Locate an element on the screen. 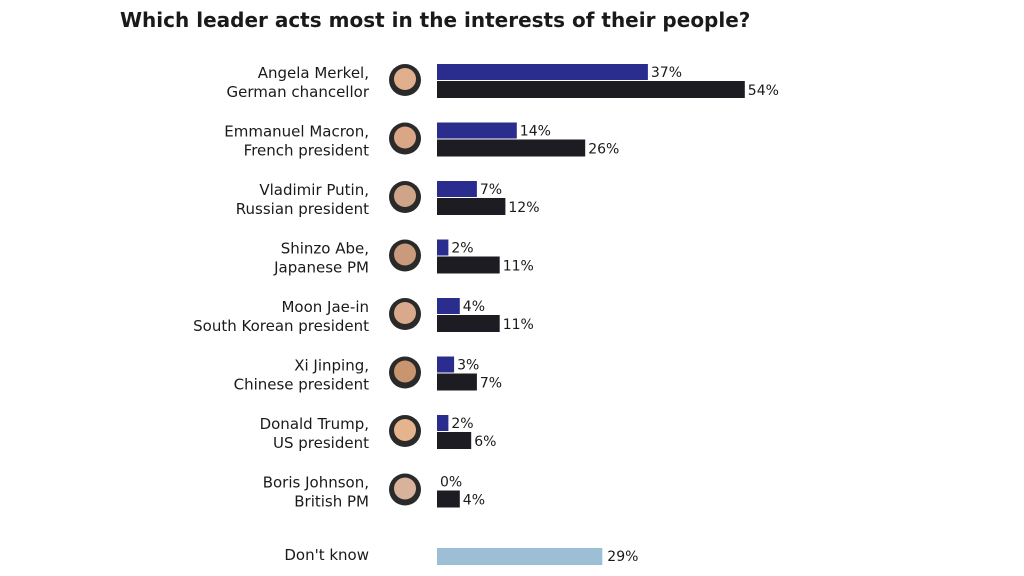 The image size is (1024, 576). dont-know-bar is located at coordinates (520, 556).